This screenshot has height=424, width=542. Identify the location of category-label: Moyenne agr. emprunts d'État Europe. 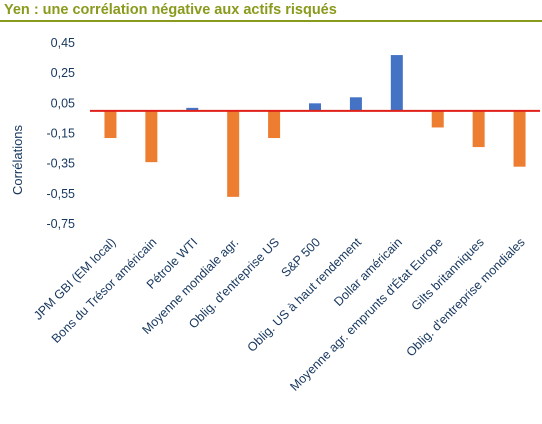
(366, 313).